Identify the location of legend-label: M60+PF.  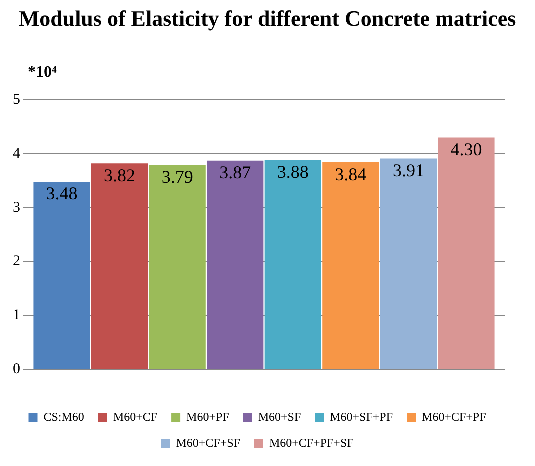
(208, 417).